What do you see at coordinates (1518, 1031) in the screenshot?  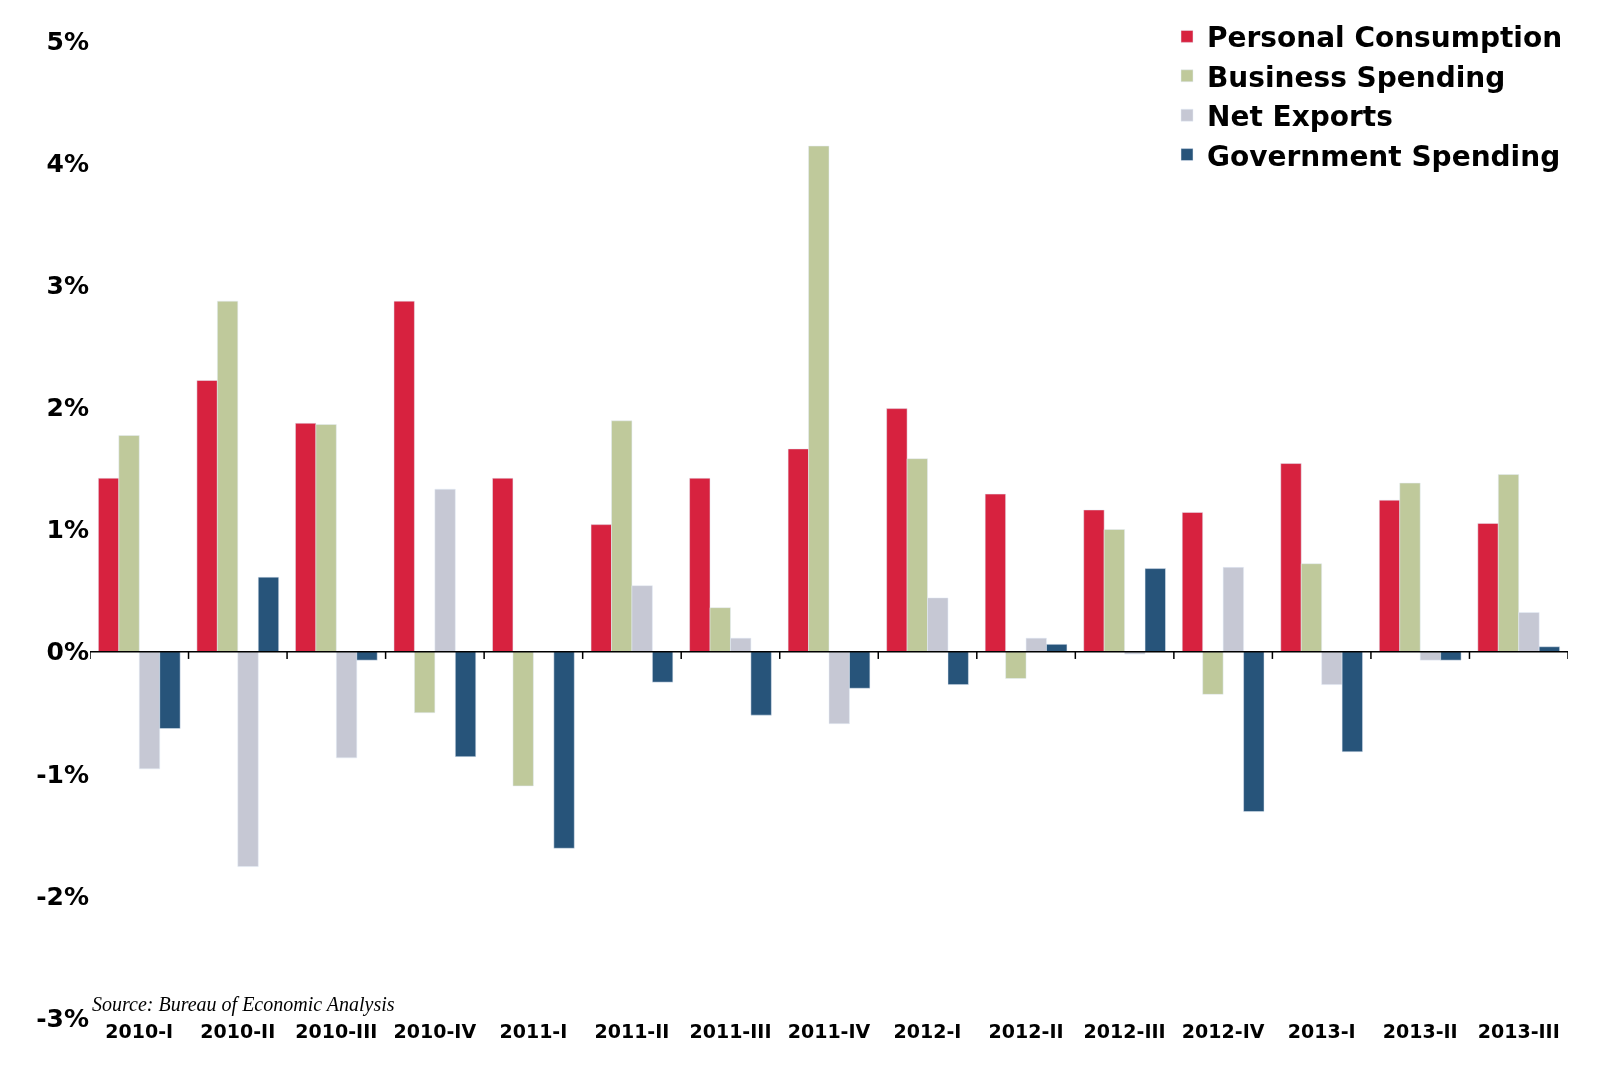 I see `x-tick-label: 2013-III` at bounding box center [1518, 1031].